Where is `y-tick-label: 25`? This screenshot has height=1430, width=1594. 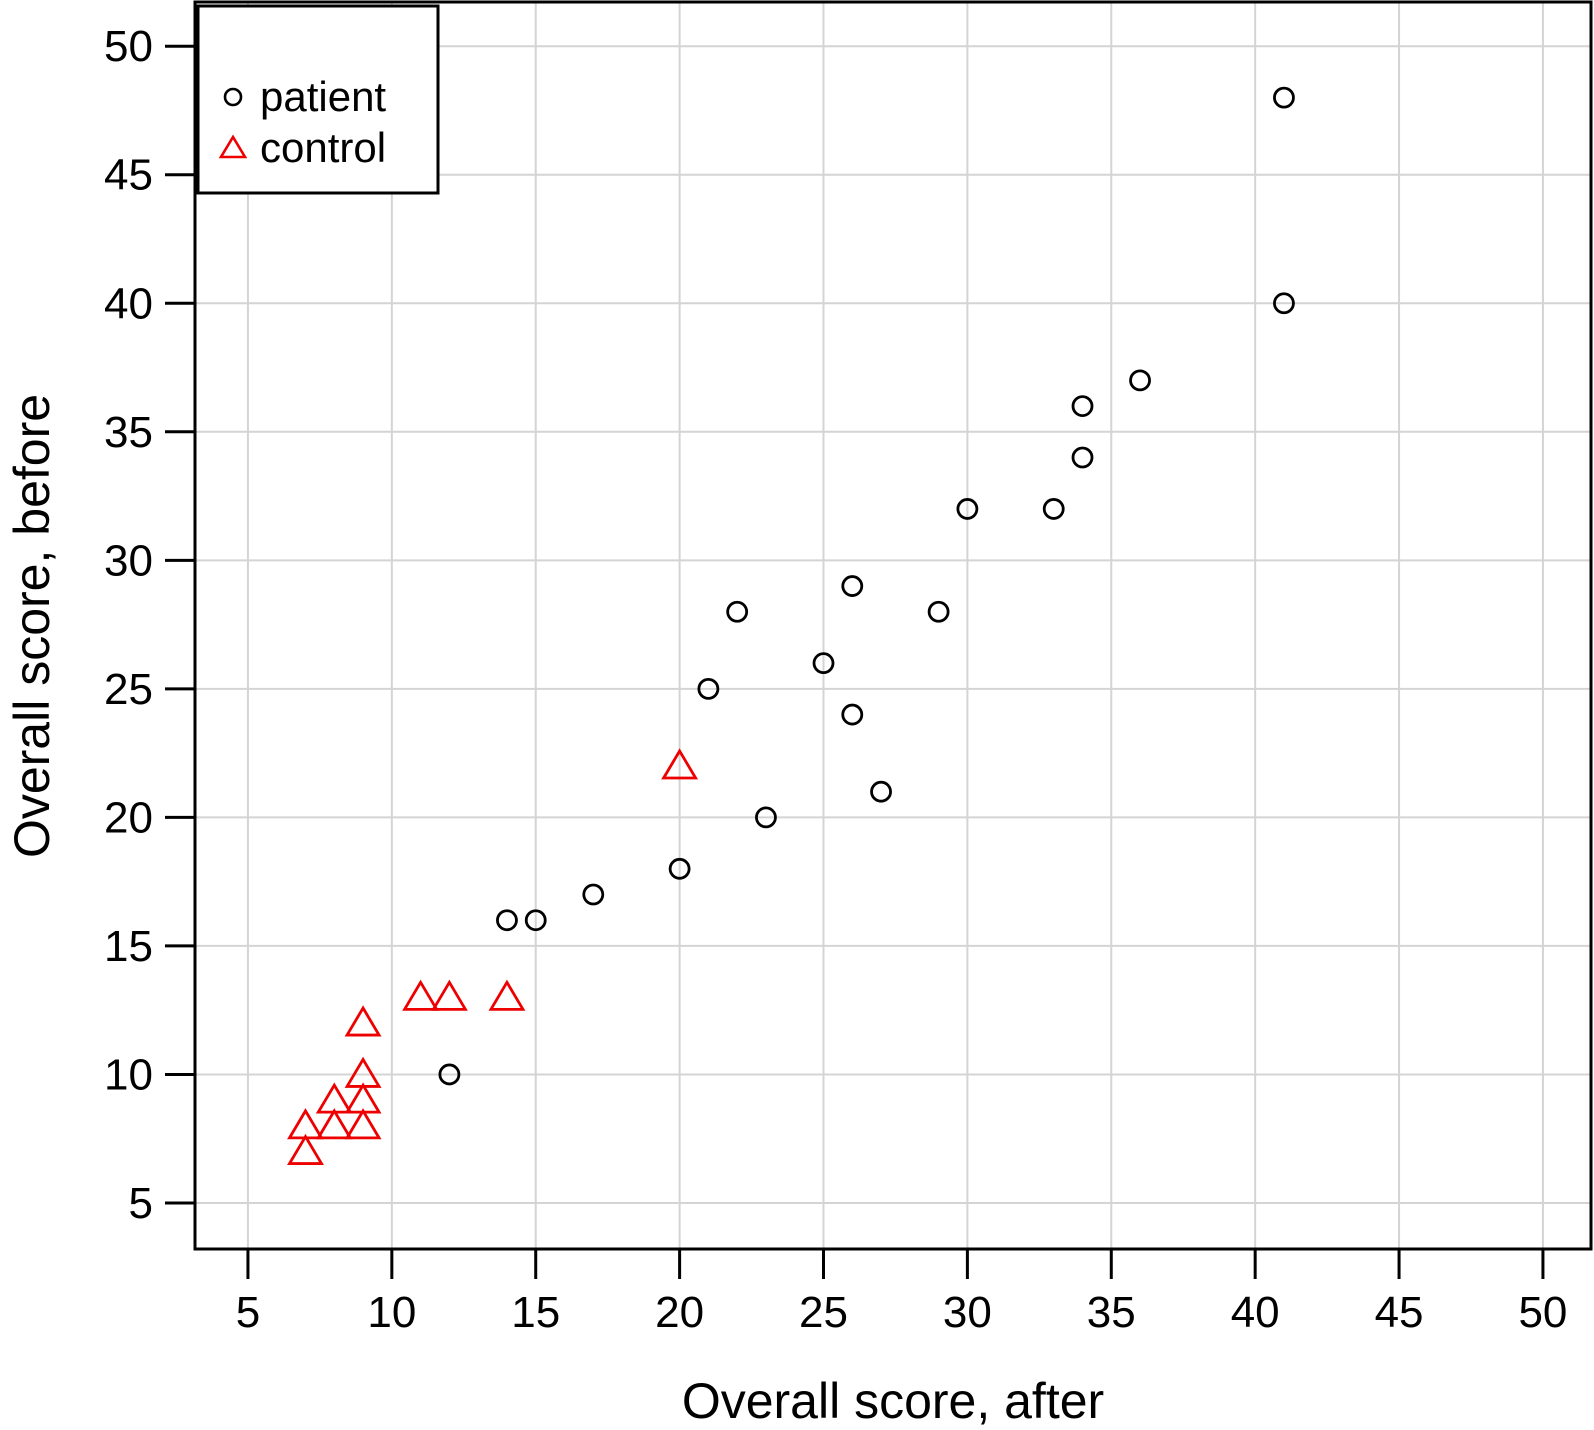 y-tick-label: 25 is located at coordinates (128, 689).